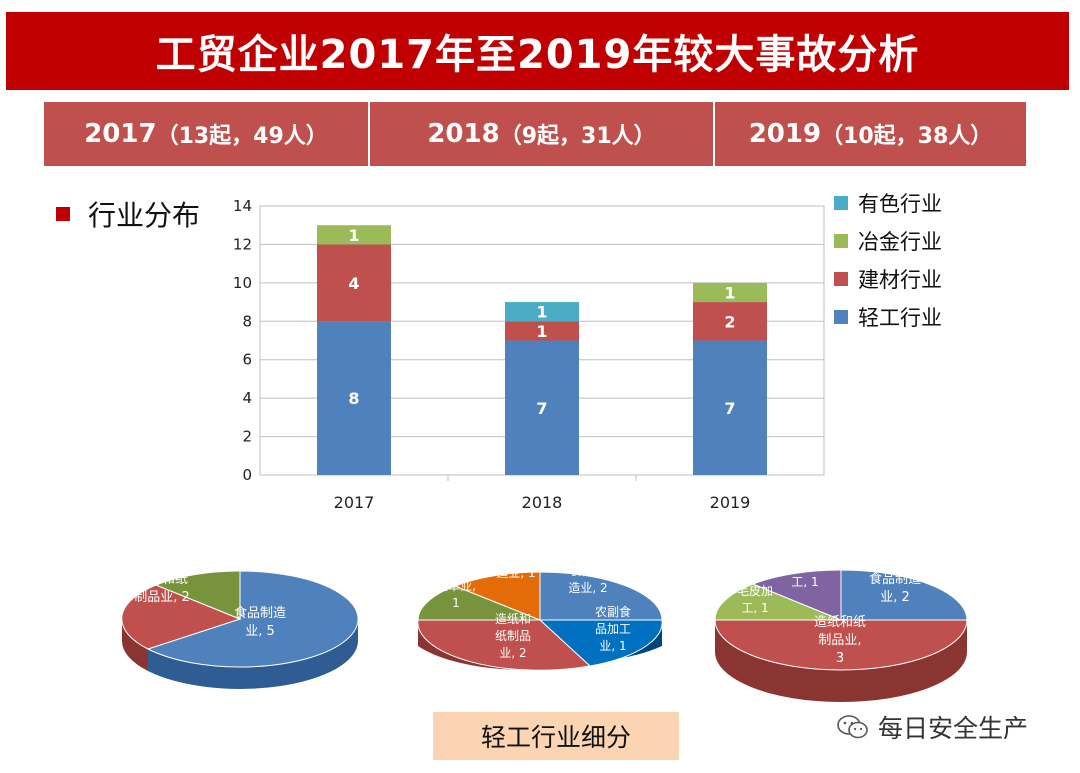 The height and width of the screenshot is (773, 1080). What do you see at coordinates (513, 636) in the screenshot?
I see `pie-label: 纸制品` at bounding box center [513, 636].